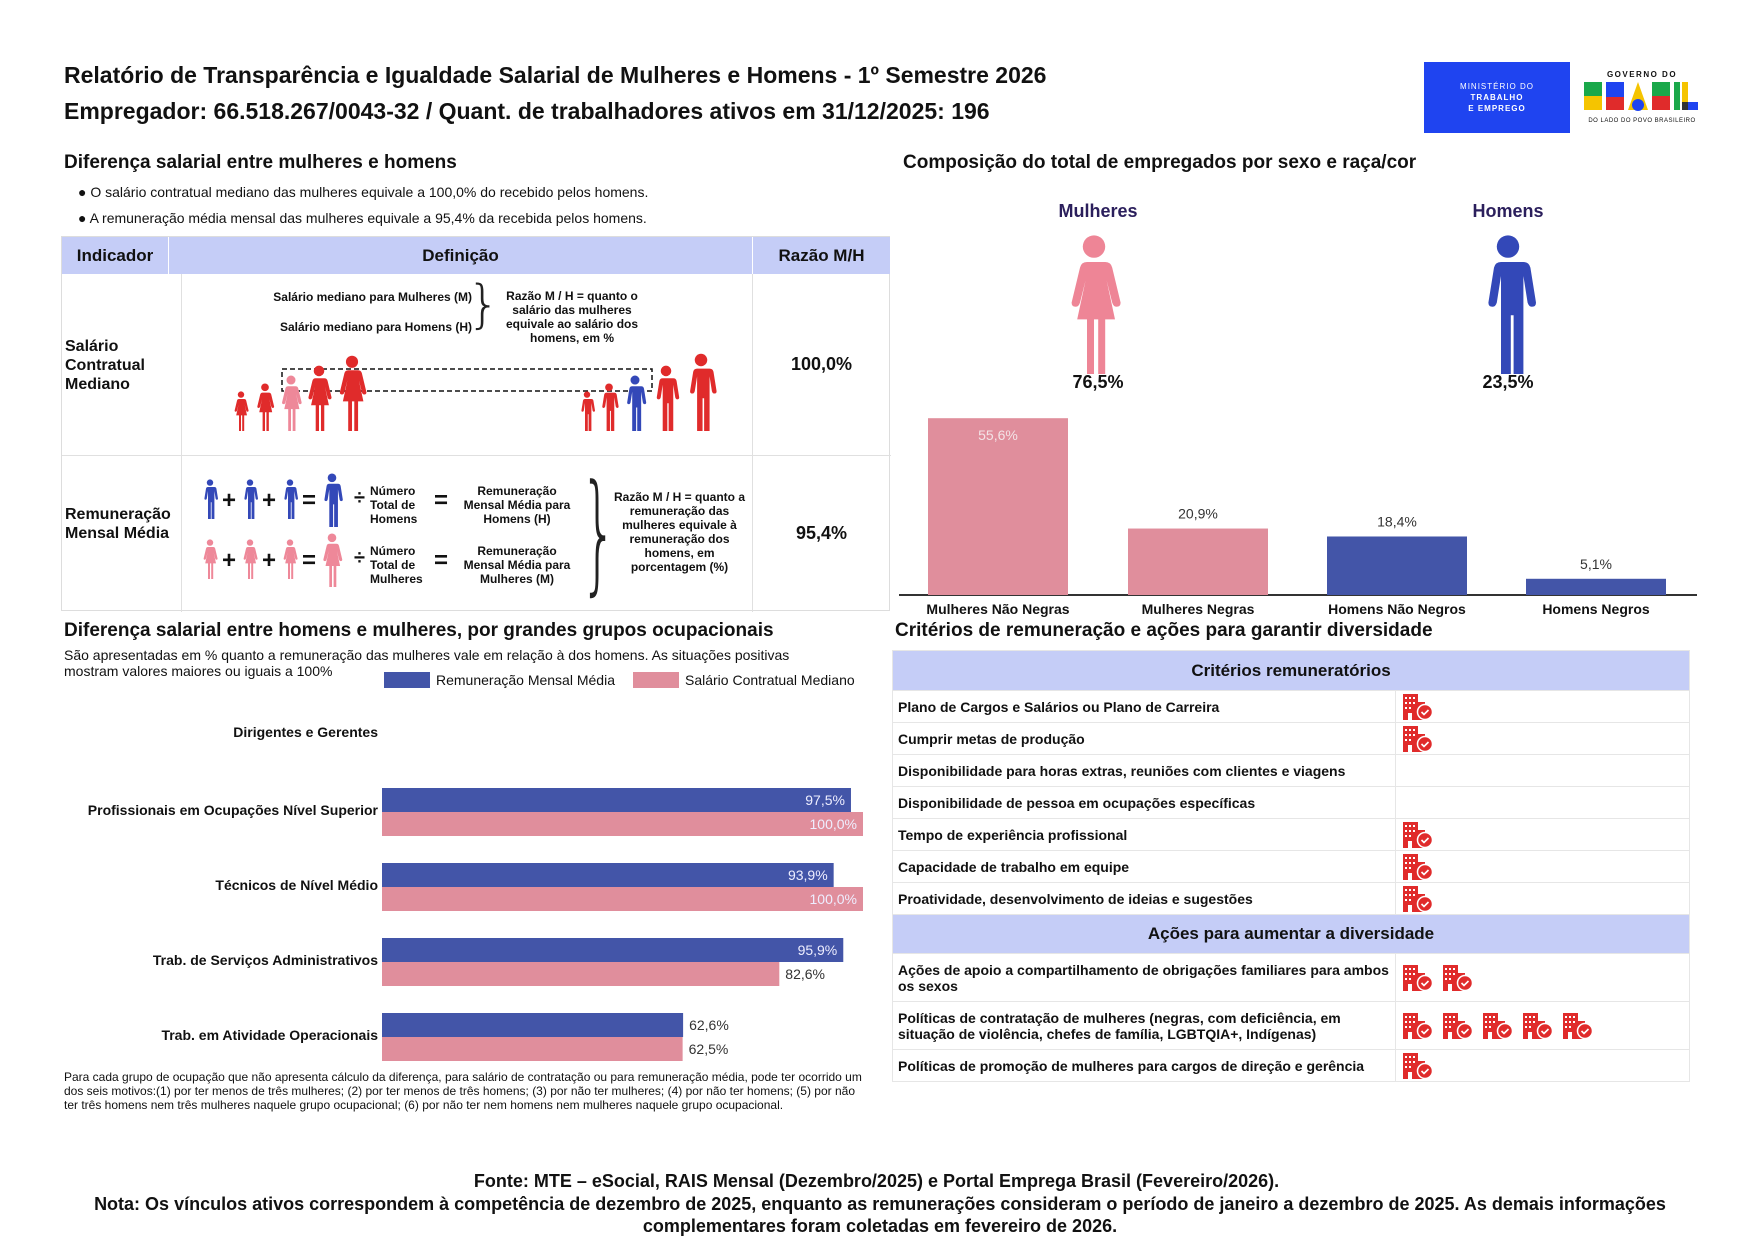 The height and width of the screenshot is (1240, 1753). I want to click on ministry-logo: MINISTÉRIO DO TRABALHO E EMPREGO, so click(1497, 97).